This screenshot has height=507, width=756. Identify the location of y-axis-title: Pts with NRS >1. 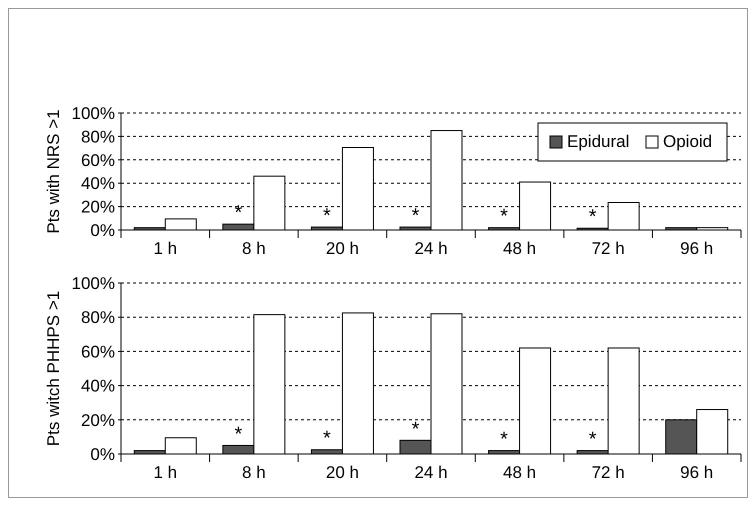
(53, 171).